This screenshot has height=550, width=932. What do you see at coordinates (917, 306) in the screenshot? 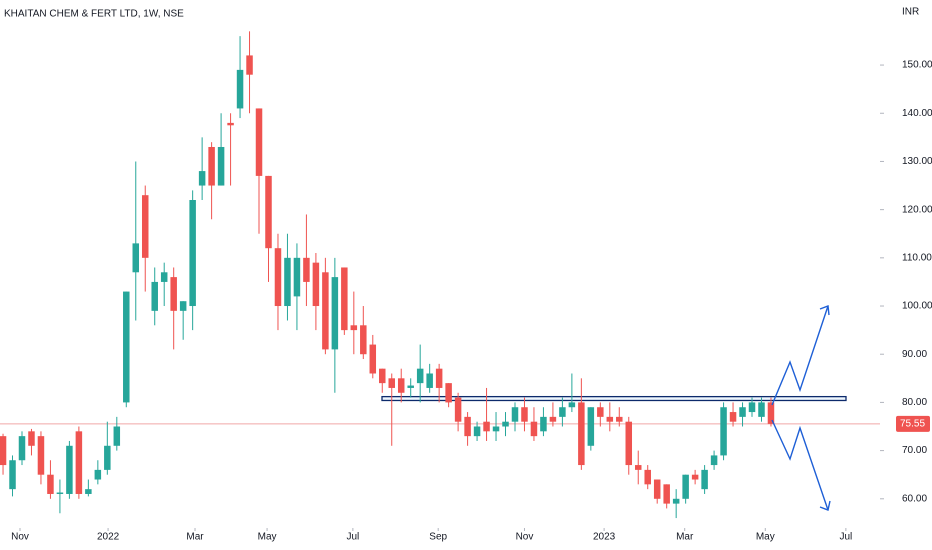
I see `y-tick-label: 100.00` at bounding box center [917, 306].